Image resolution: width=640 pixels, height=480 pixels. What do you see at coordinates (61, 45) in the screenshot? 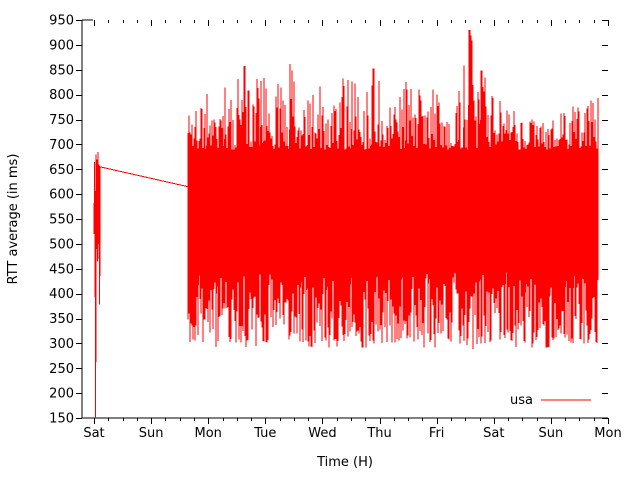
I see `y-tick-label: 900` at bounding box center [61, 45].